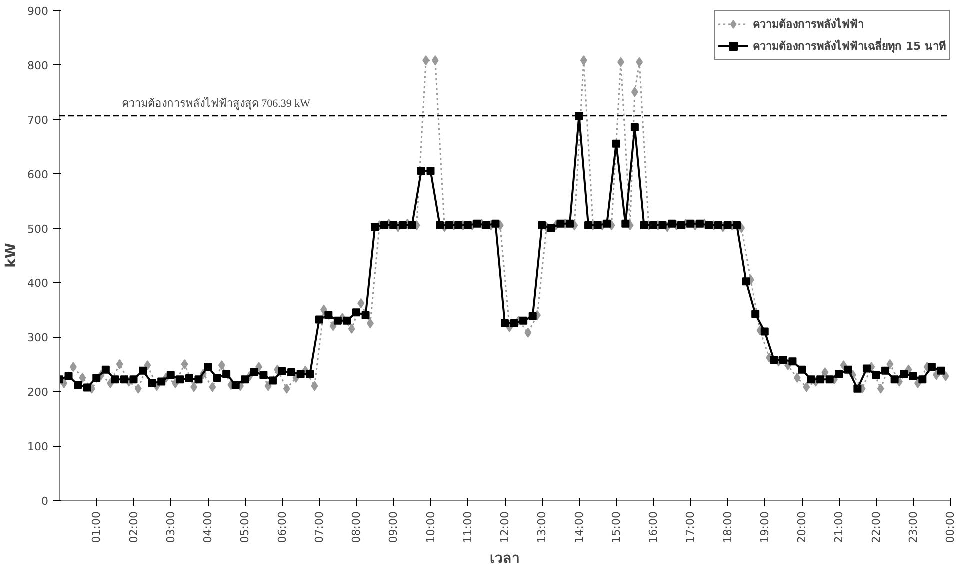 The image size is (977, 579). What do you see at coordinates (950, 527) in the screenshot?
I see `x-tick-label: 00:00` at bounding box center [950, 527].